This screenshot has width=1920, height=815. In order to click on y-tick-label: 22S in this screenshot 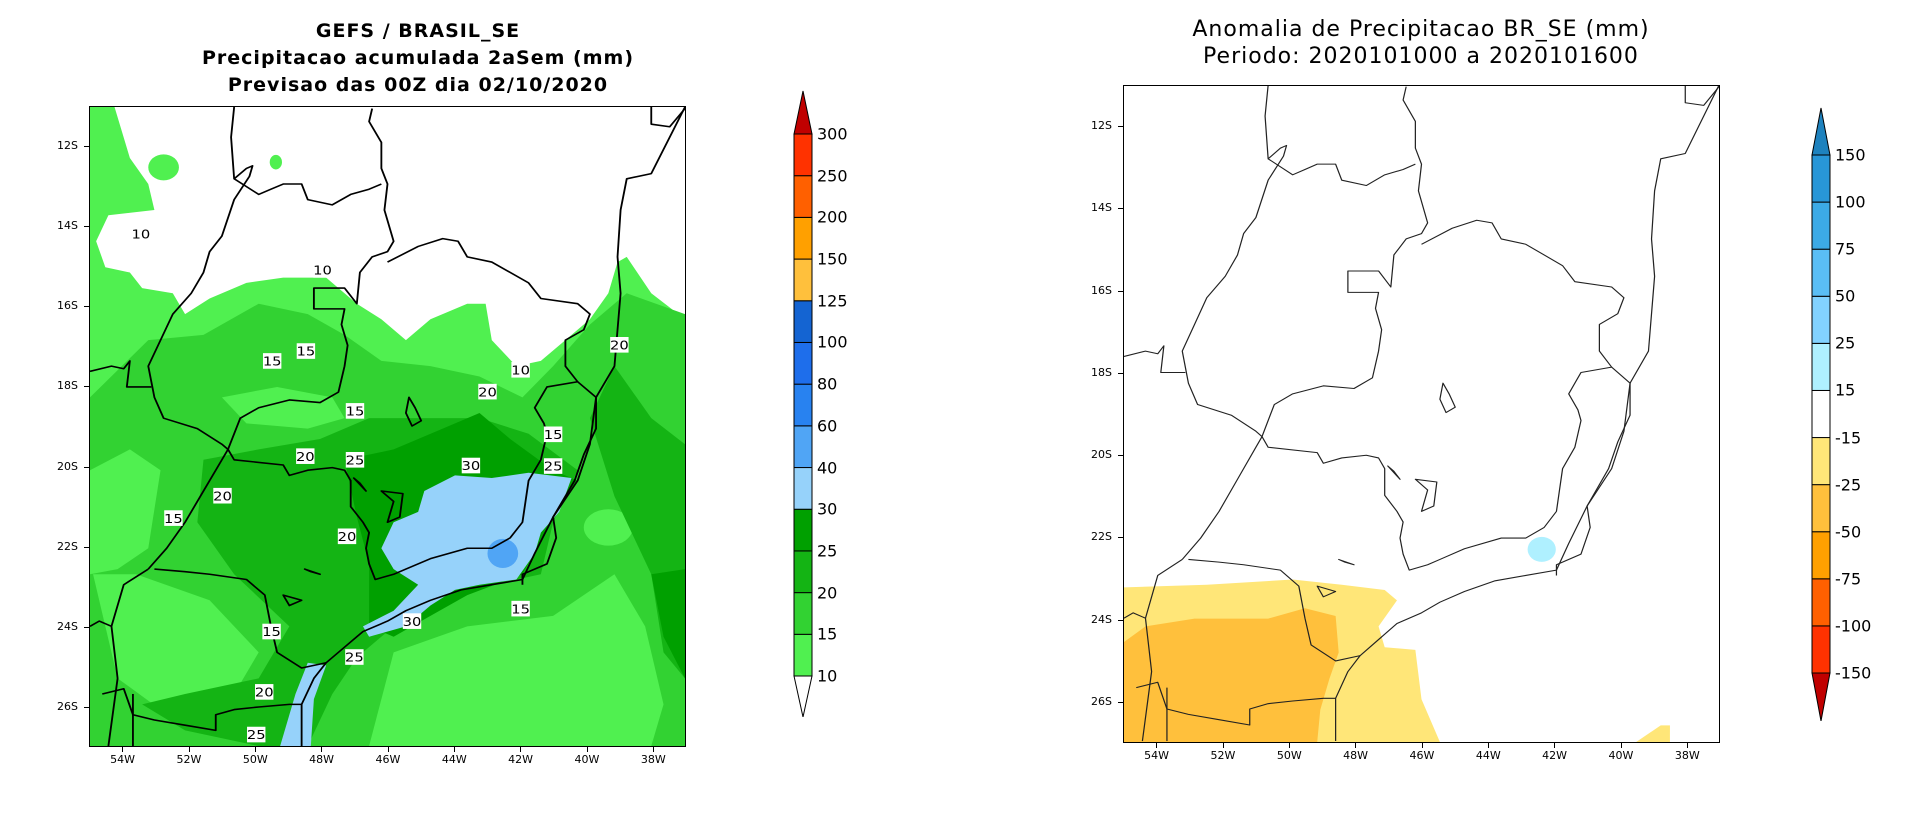, I will do `click(1101, 537)`.